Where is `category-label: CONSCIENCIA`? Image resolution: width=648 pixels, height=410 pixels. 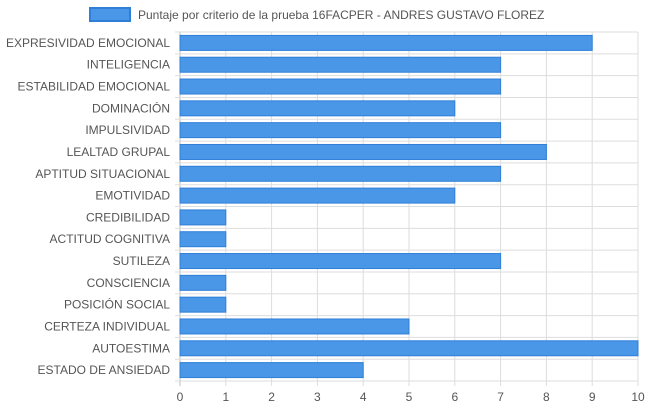 category-label: CONSCIENCIA is located at coordinates (128, 283).